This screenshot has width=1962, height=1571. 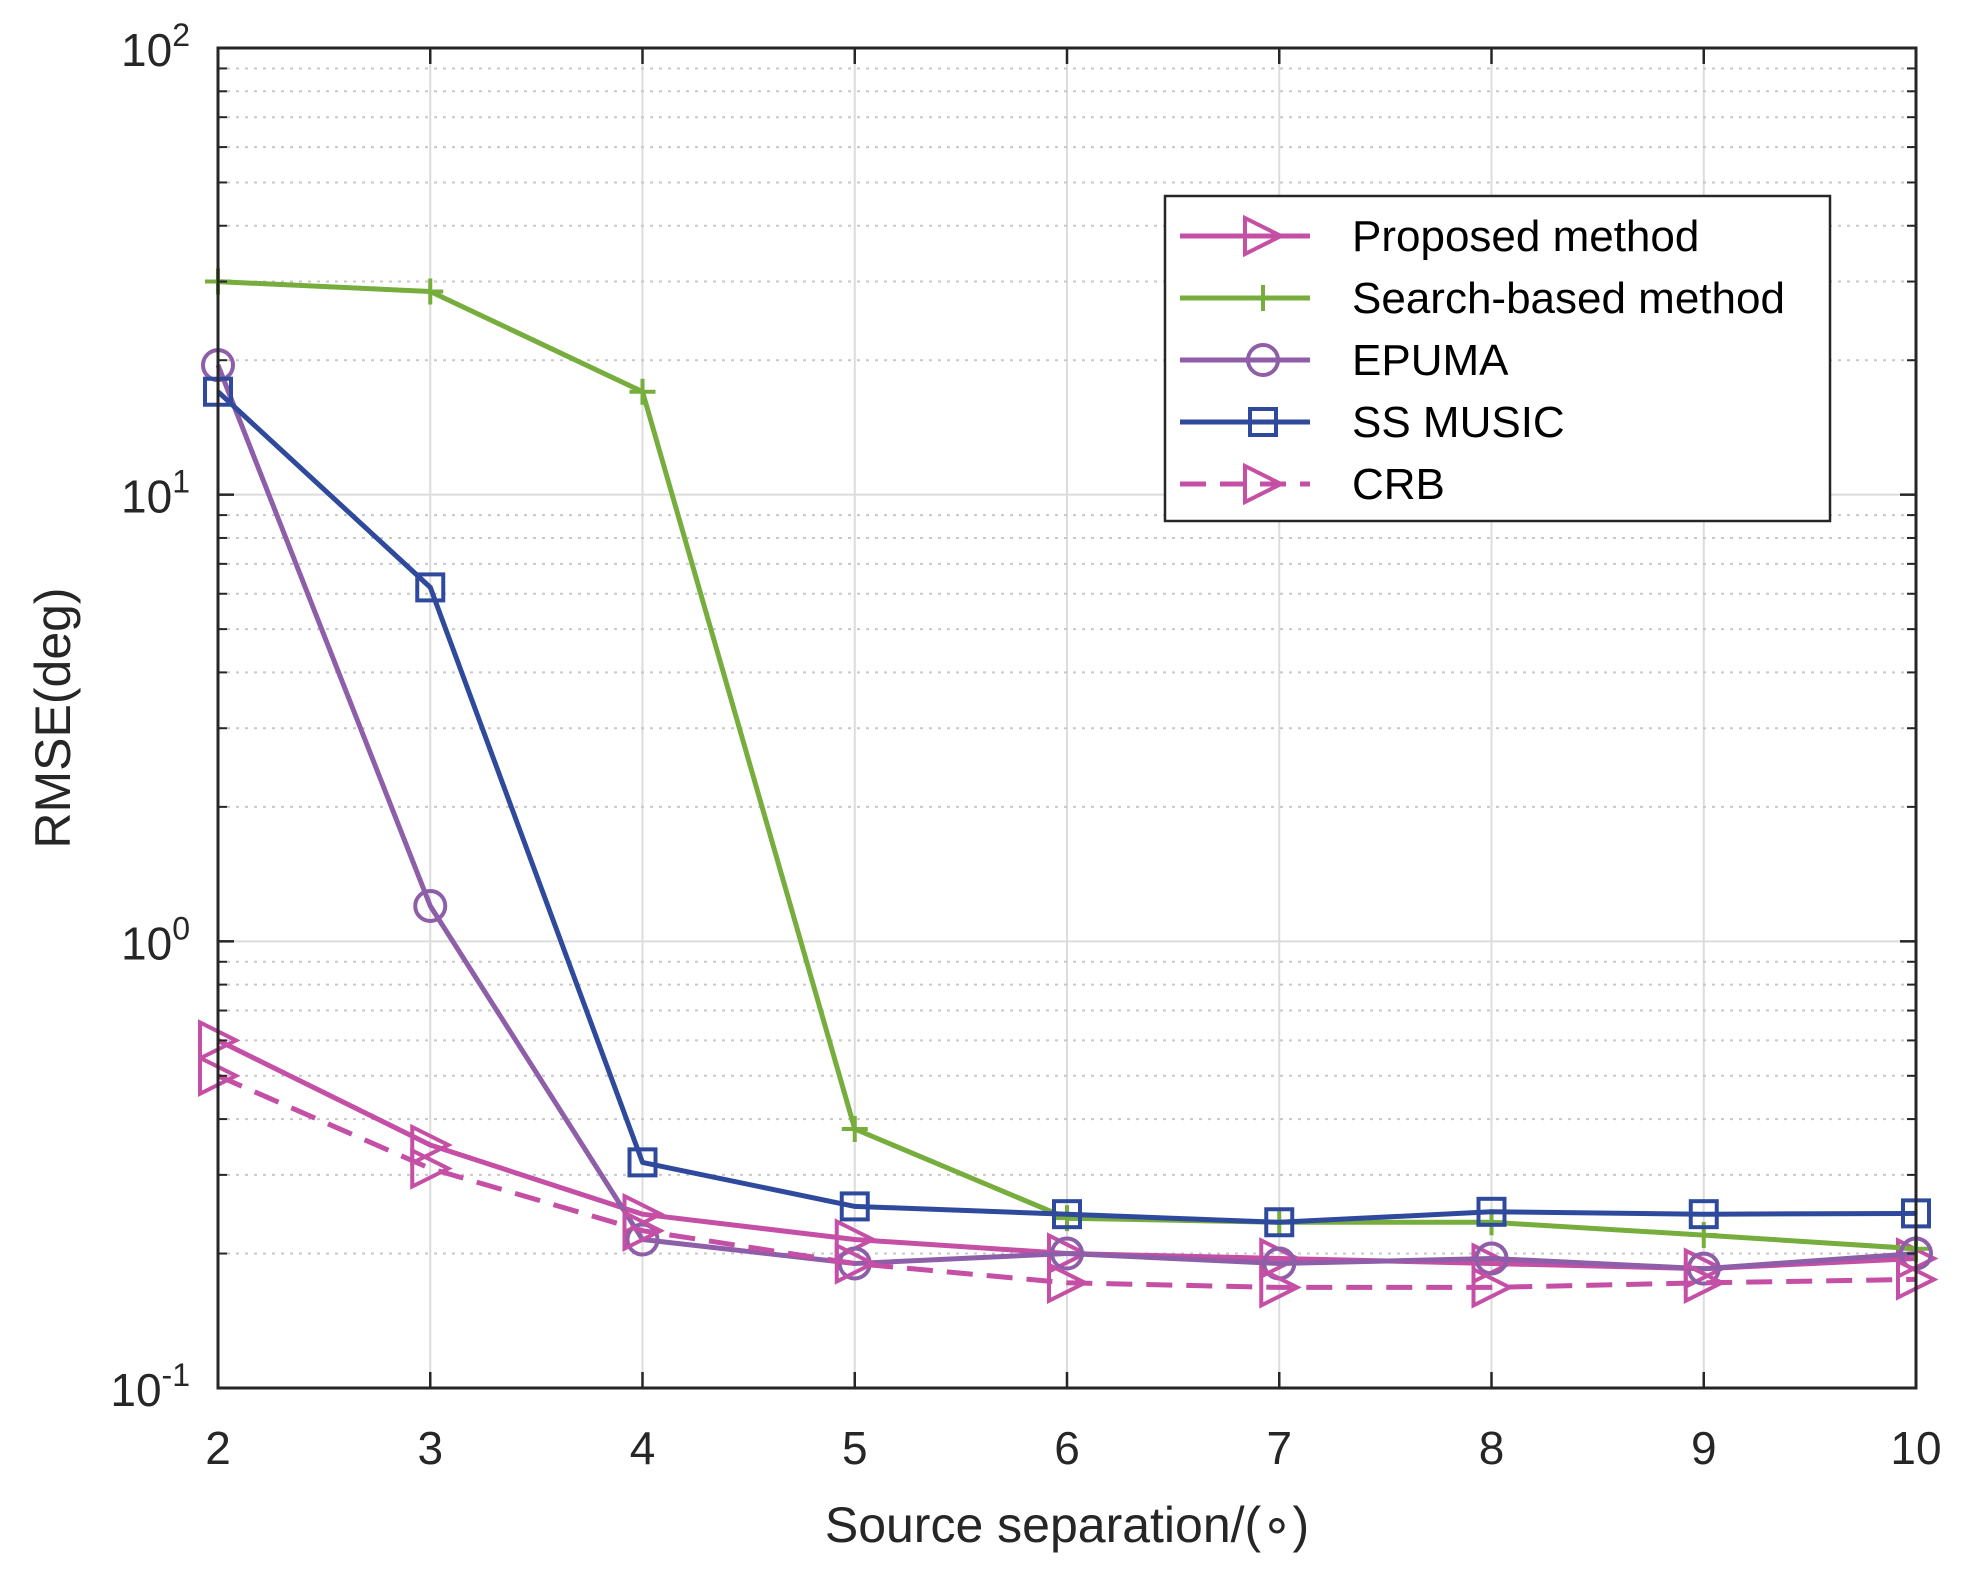 I want to click on y-axis-title: RMSE(deg), so click(x=53, y=717).